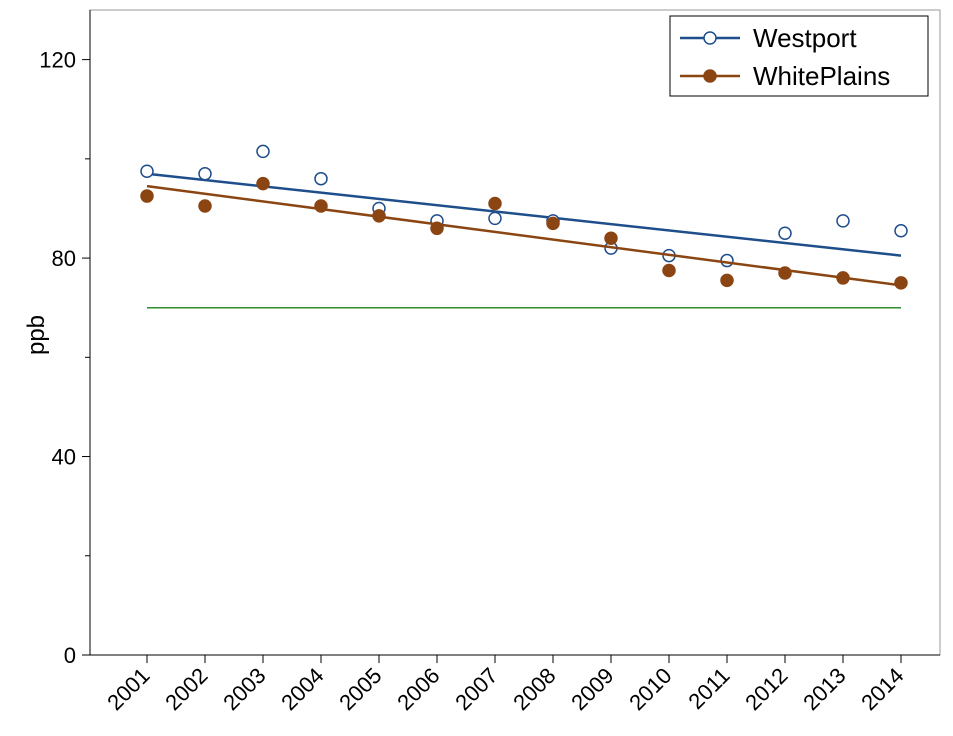  I want to click on x-tick-label: 2004, so click(302, 689).